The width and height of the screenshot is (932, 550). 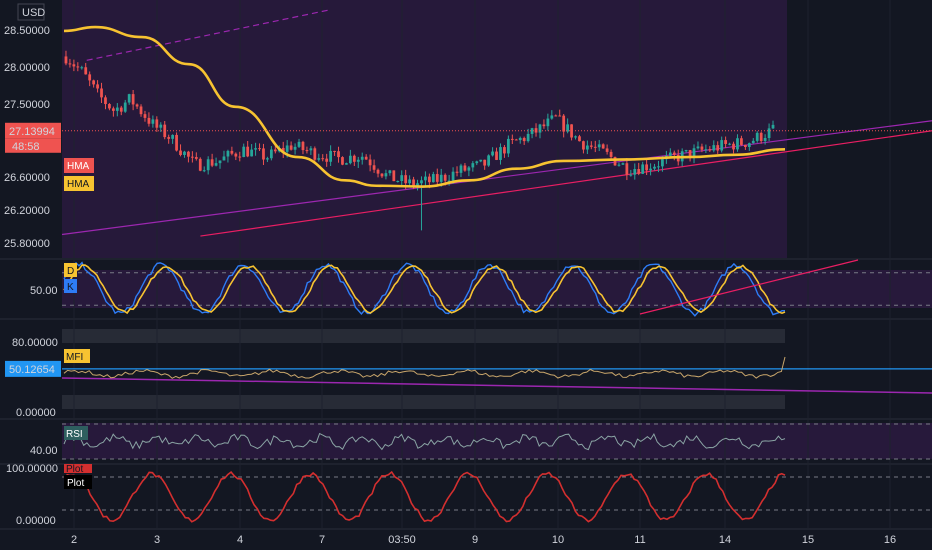 I want to click on rsi-pane: RSI, so click(x=497, y=441).